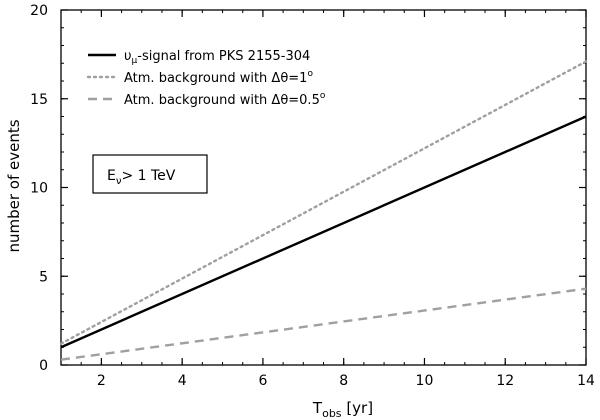  I want to click on x-tick-label: 12, so click(505, 381).